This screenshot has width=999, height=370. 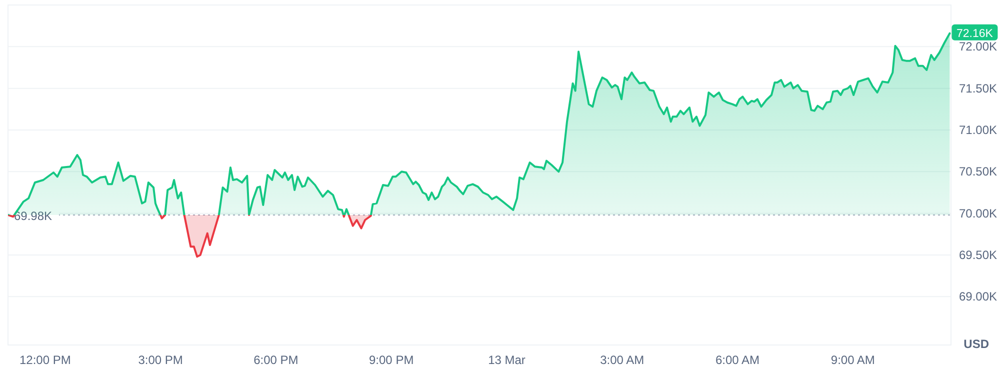 I want to click on y-tick-label: 71.00K, so click(x=978, y=130).